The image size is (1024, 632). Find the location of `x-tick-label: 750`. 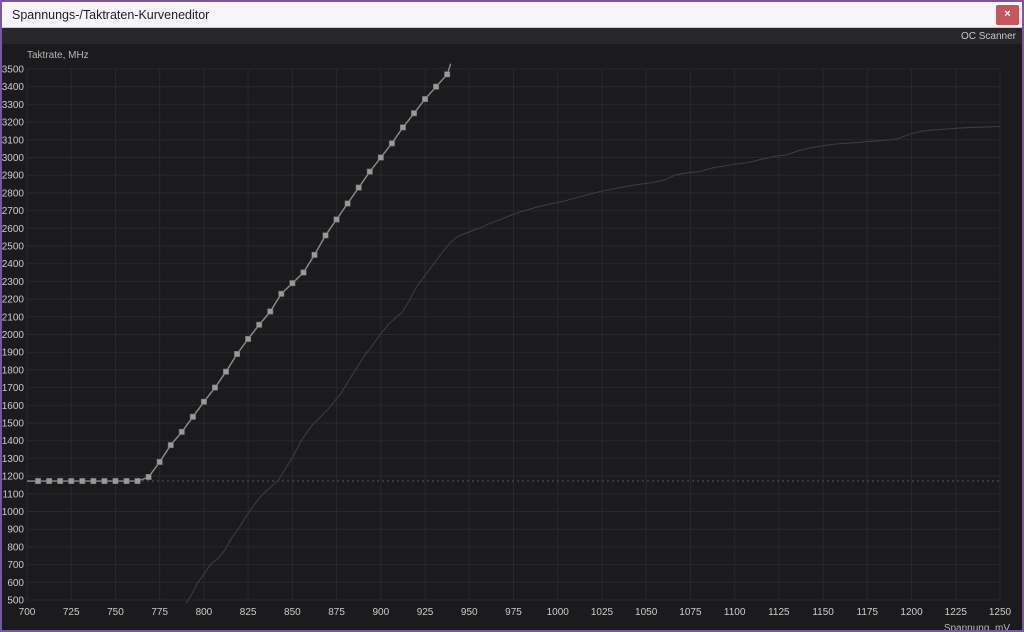

x-tick-label: 750 is located at coordinates (115, 612).